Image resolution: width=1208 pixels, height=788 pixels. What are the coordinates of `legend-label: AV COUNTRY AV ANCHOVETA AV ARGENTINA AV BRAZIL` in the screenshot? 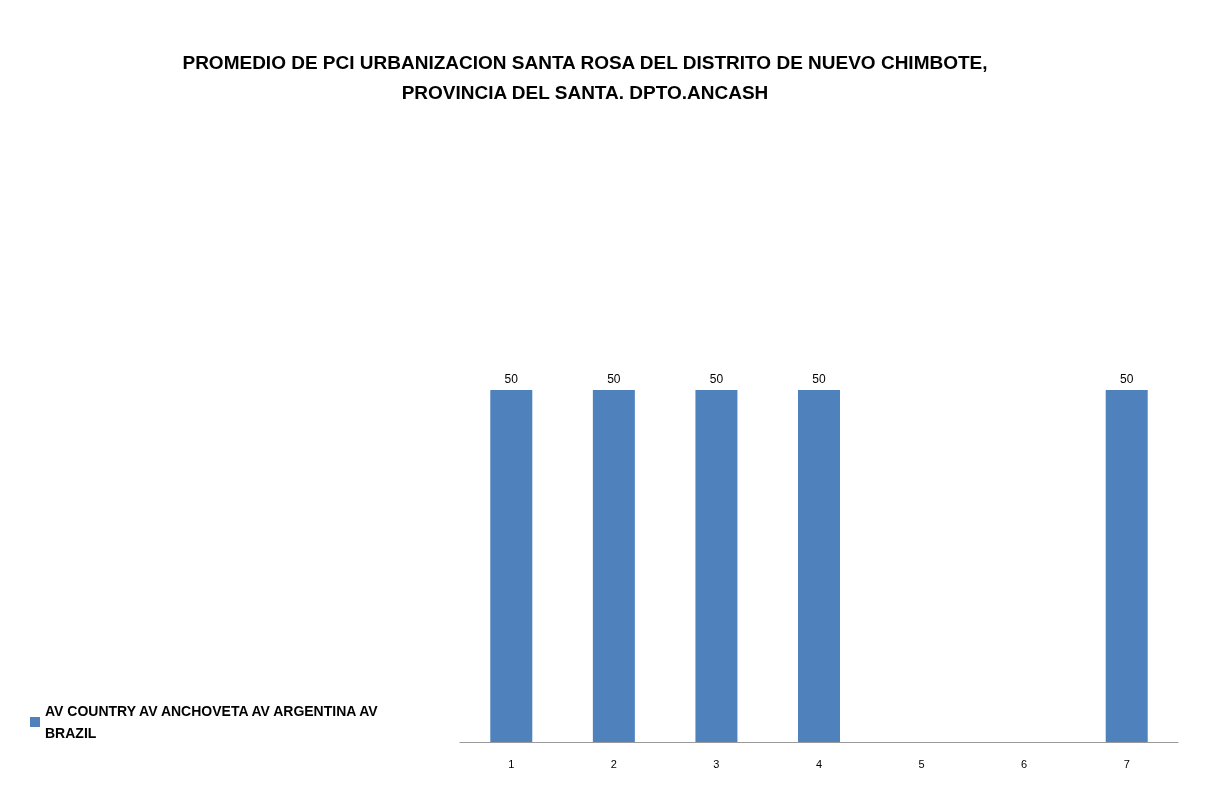 It's located at (213, 722).